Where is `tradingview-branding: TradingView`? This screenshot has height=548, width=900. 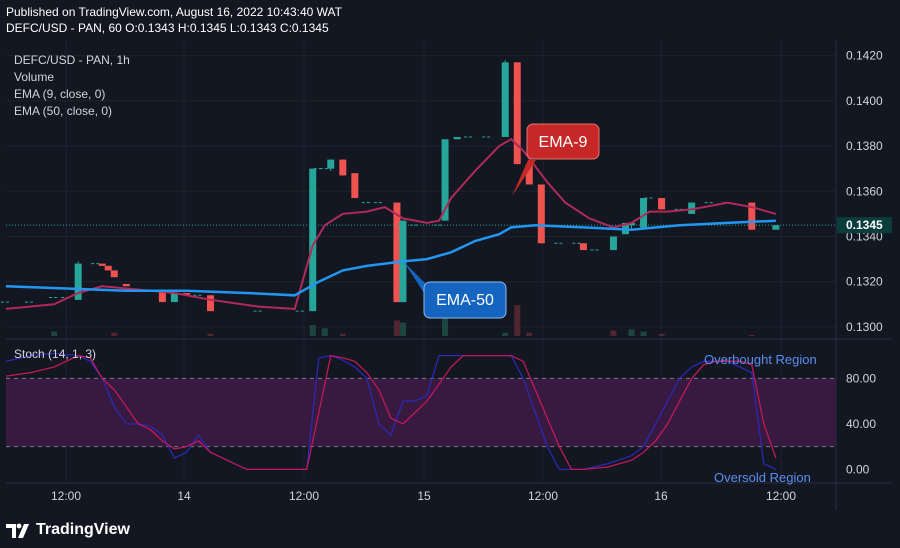 tradingview-branding: TradingView is located at coordinates (68, 530).